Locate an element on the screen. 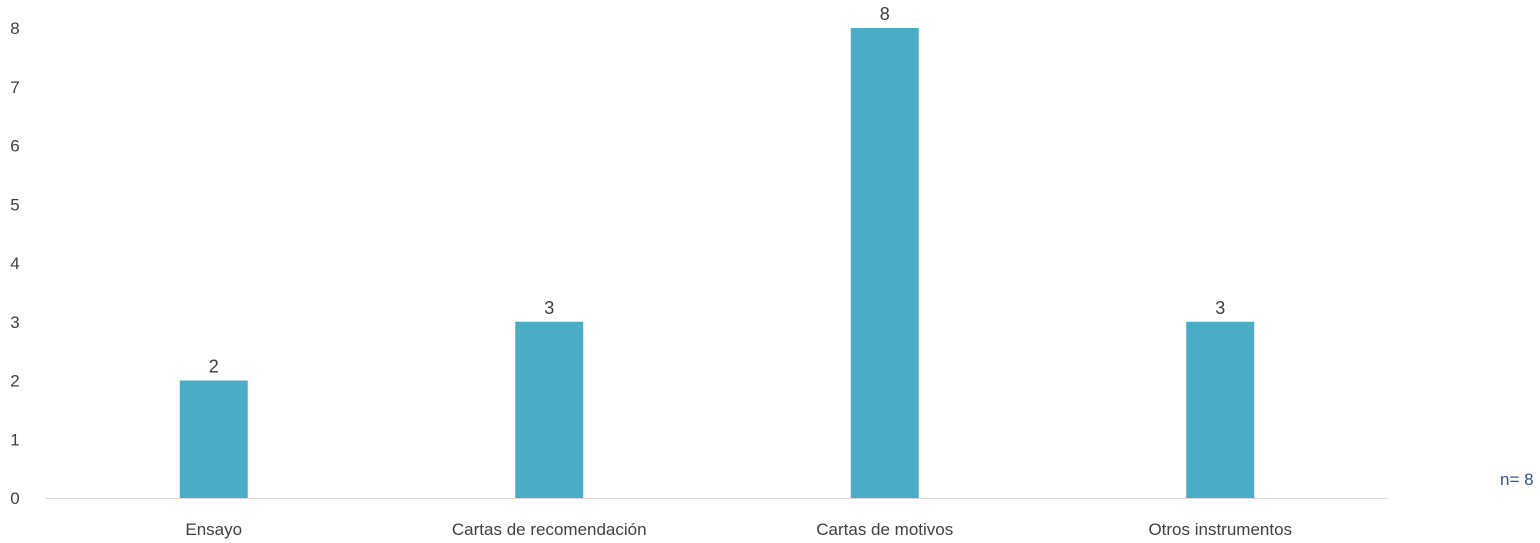 The height and width of the screenshot is (543, 1540). sample-size-note: n= 8 is located at coordinates (1517, 479).